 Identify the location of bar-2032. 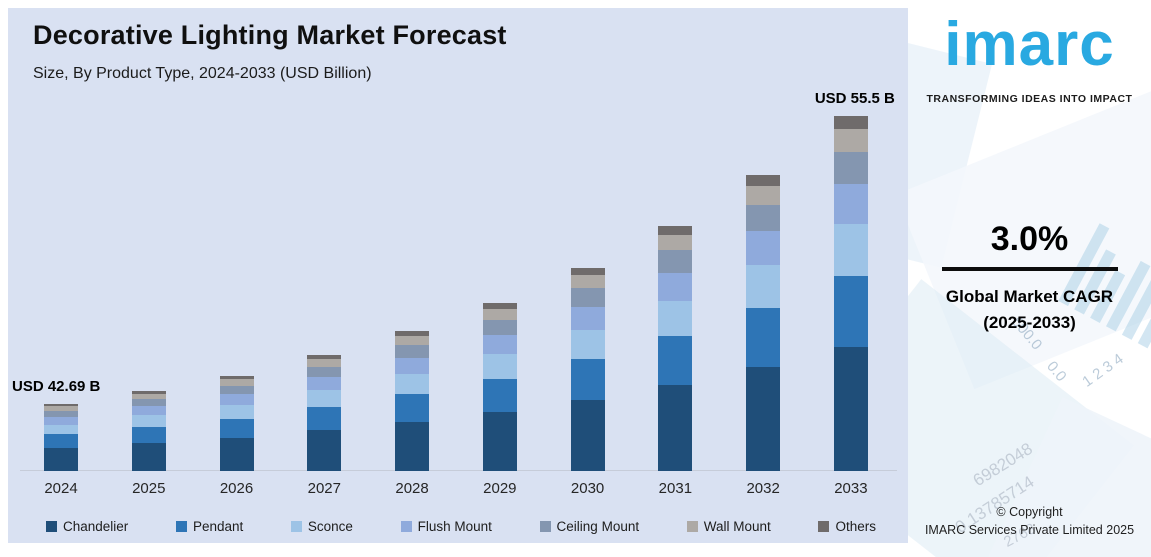
(763, 323).